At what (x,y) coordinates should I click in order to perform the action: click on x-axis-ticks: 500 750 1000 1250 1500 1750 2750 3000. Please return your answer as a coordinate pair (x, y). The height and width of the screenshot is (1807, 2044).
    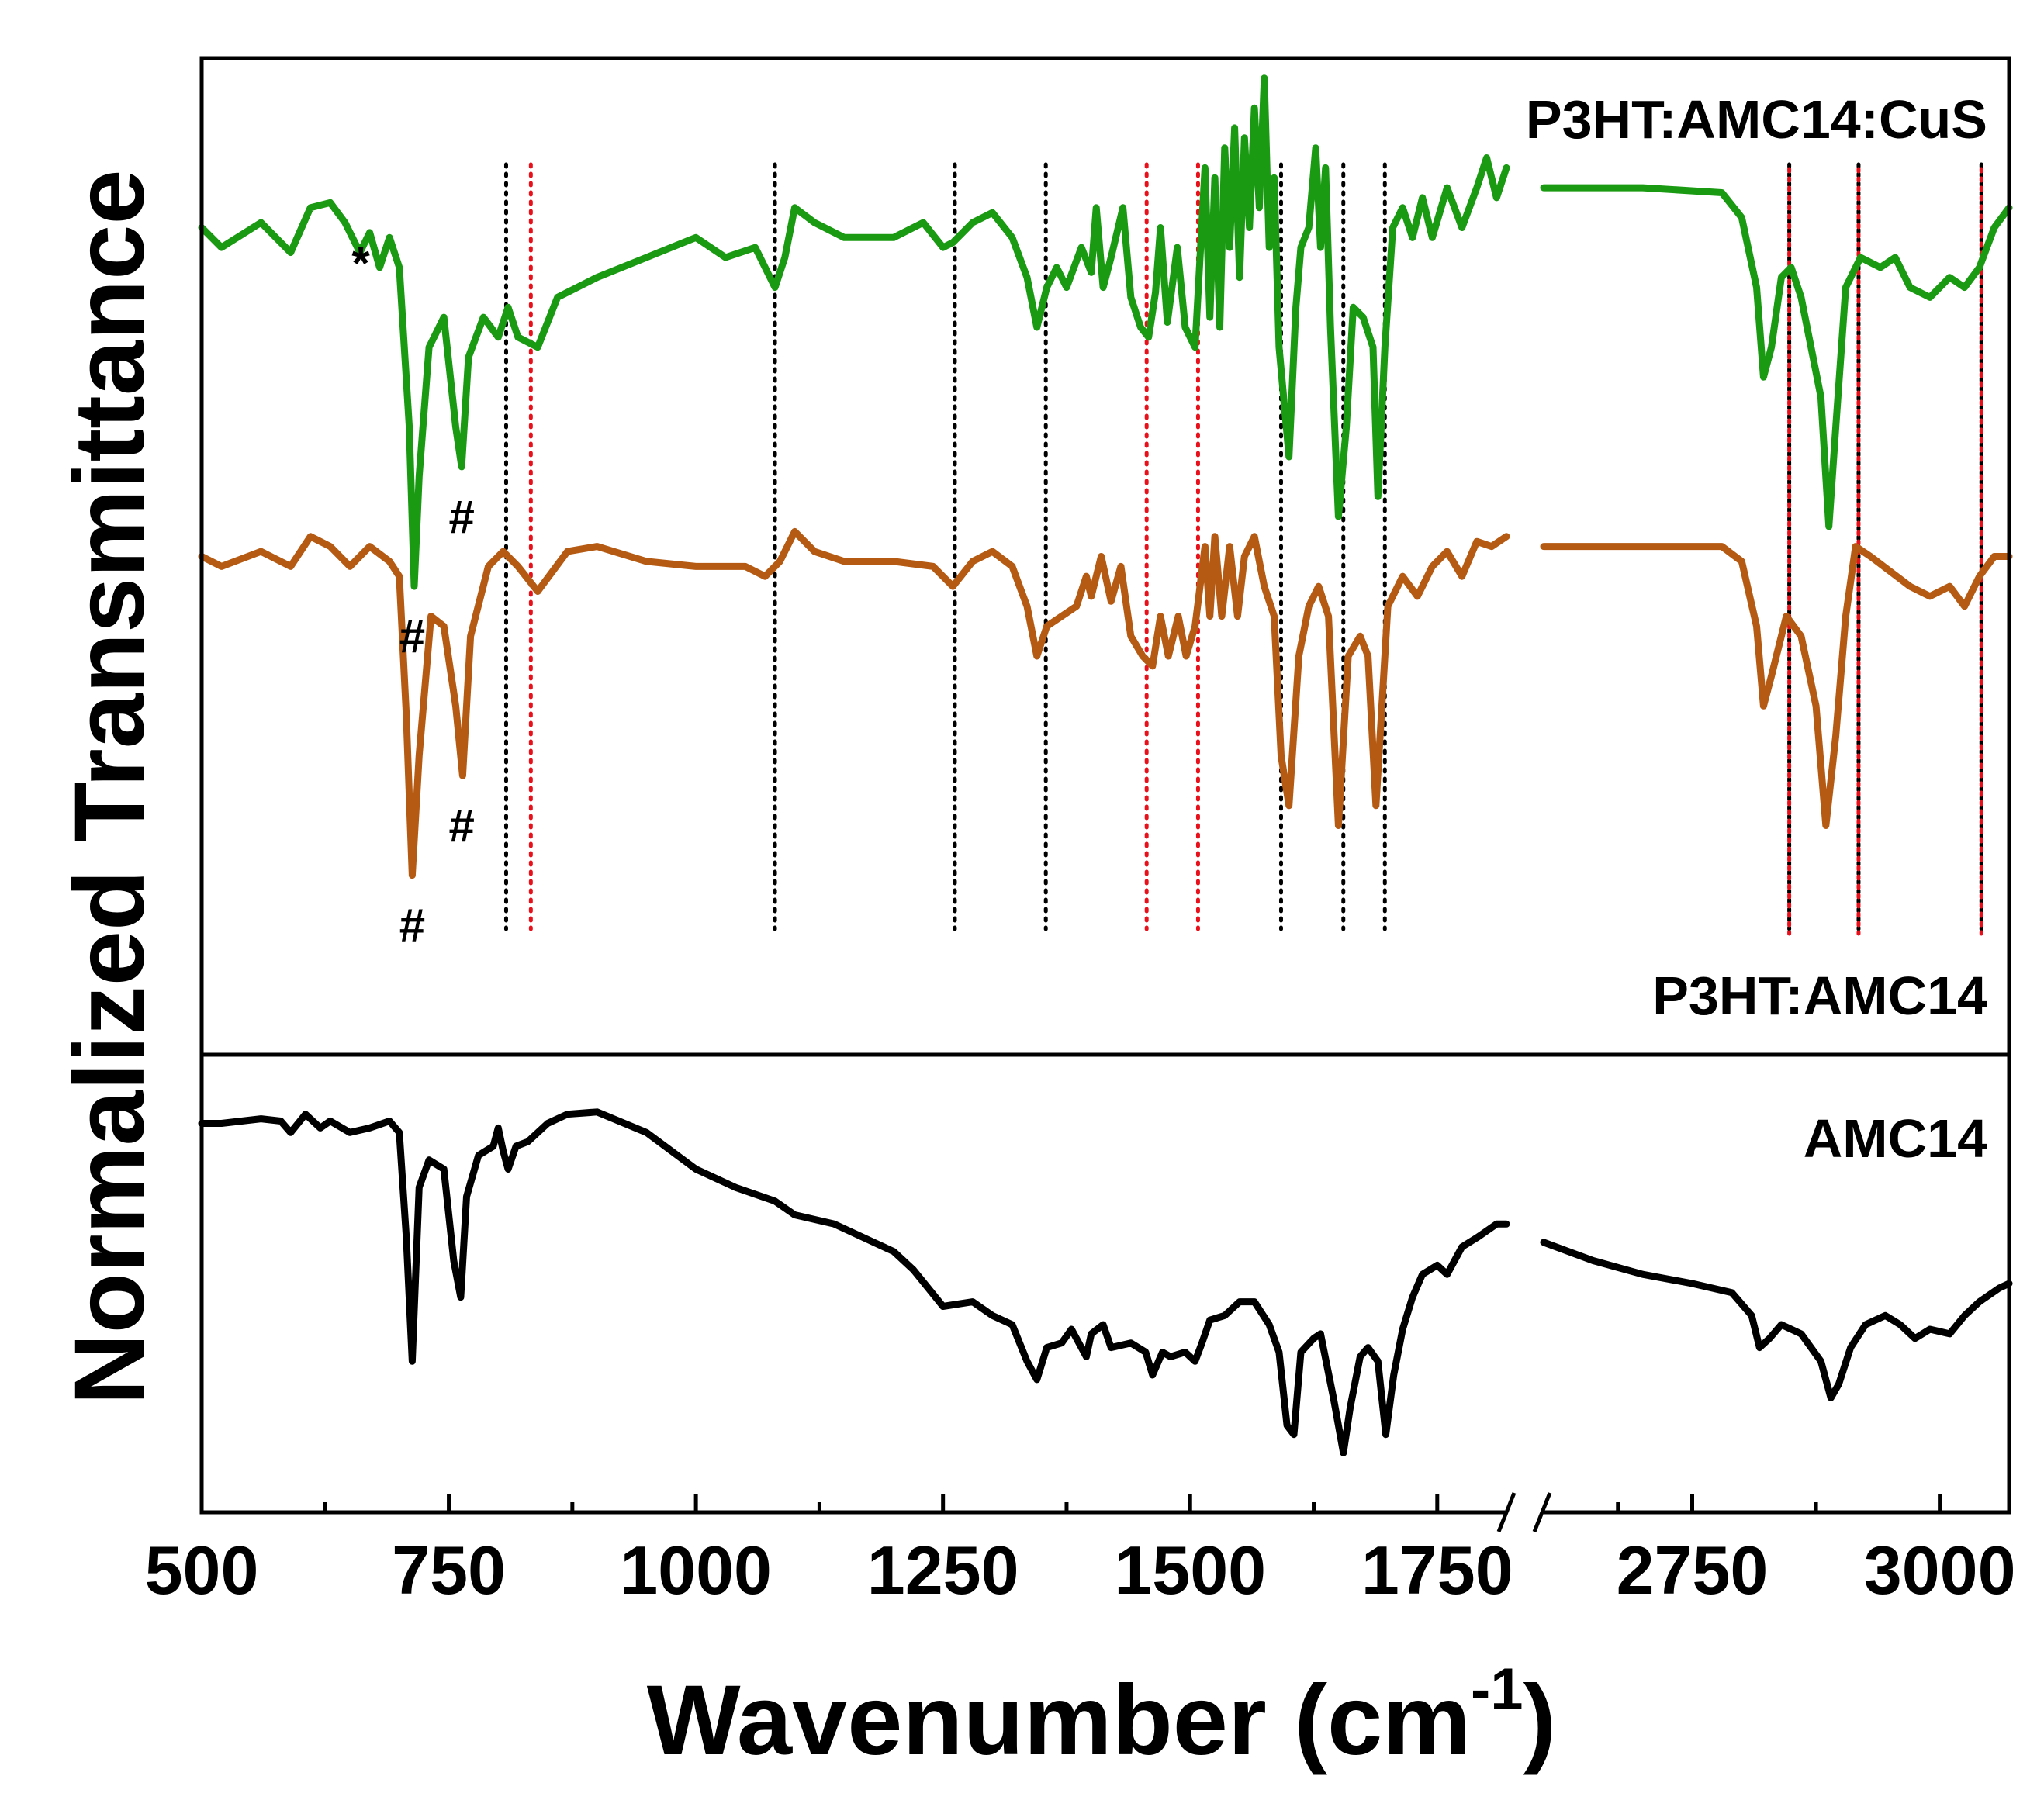
    Looking at the image, I should click on (1081, 1551).